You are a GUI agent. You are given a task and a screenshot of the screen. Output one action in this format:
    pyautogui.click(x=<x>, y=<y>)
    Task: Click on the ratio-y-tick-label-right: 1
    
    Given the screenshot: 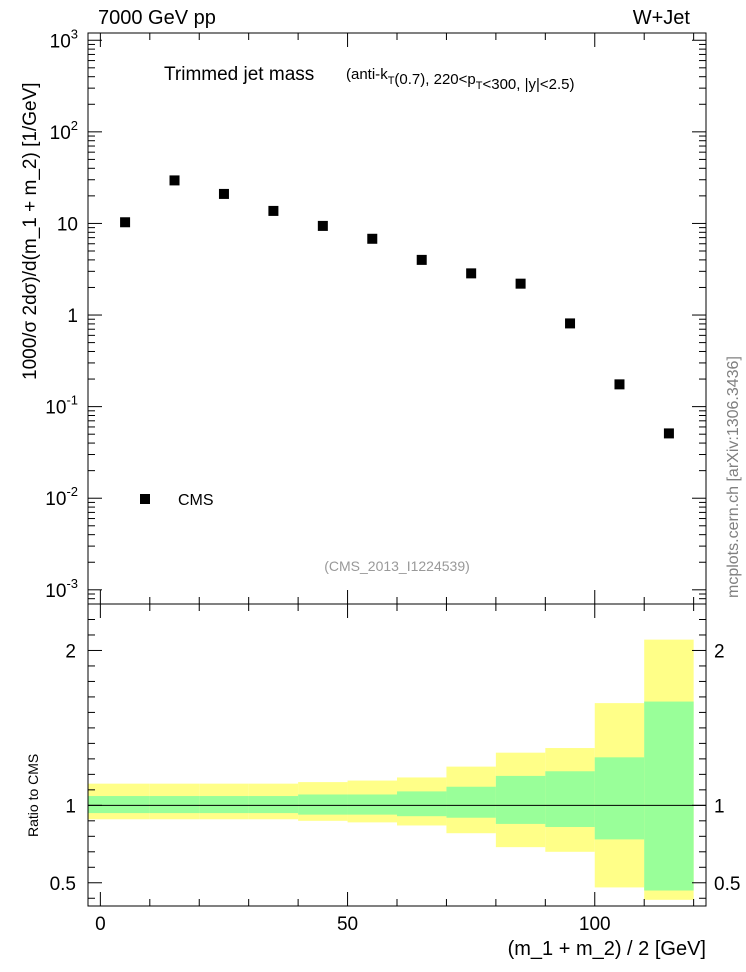 What is the action you would take?
    pyautogui.click(x=719, y=806)
    